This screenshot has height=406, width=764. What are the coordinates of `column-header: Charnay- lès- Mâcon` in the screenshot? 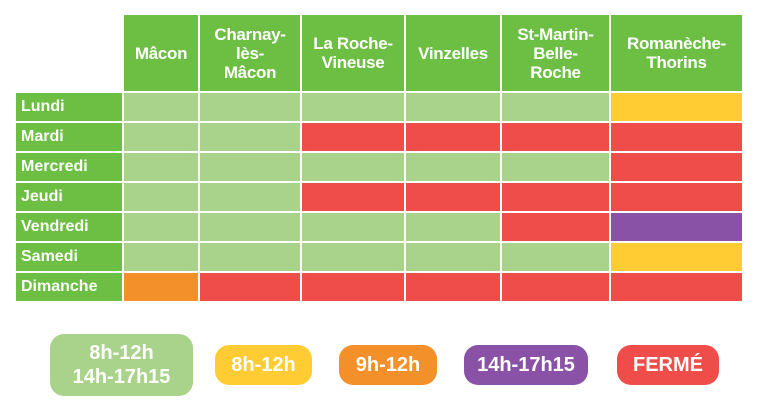 It's located at (250, 53).